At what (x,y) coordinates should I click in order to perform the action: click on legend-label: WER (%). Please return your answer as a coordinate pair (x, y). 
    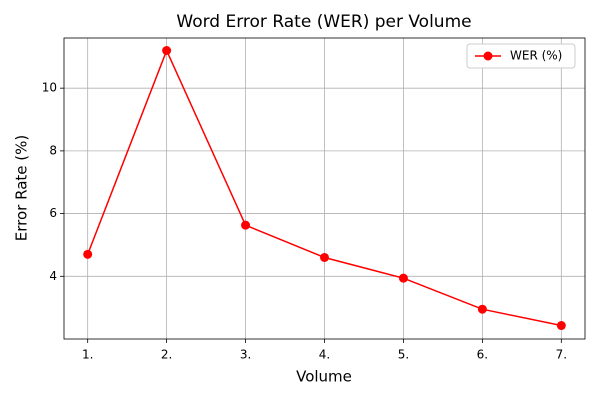
    Looking at the image, I should click on (536, 56).